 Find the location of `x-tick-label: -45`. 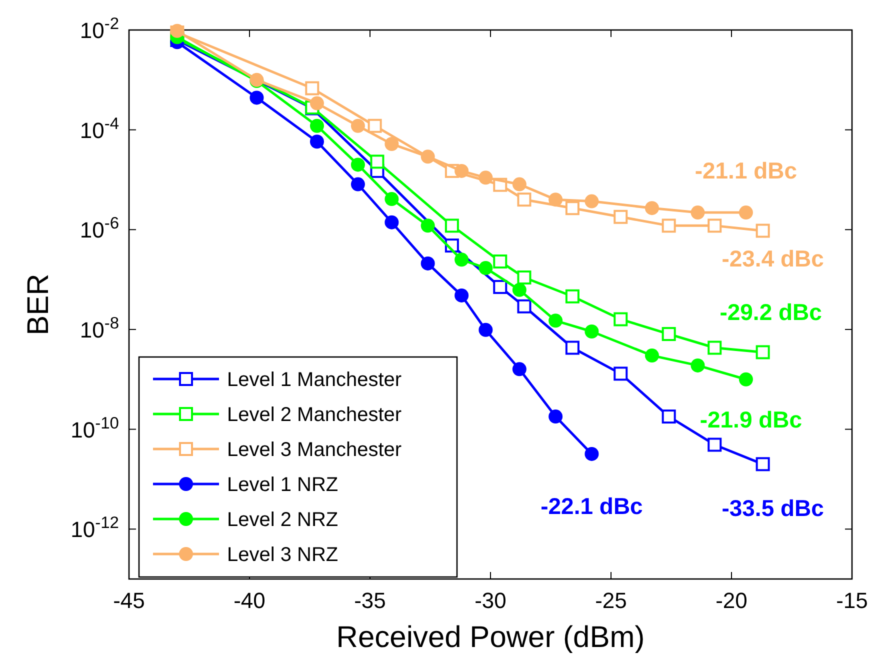

x-tick-label: -45 is located at coordinates (129, 600).